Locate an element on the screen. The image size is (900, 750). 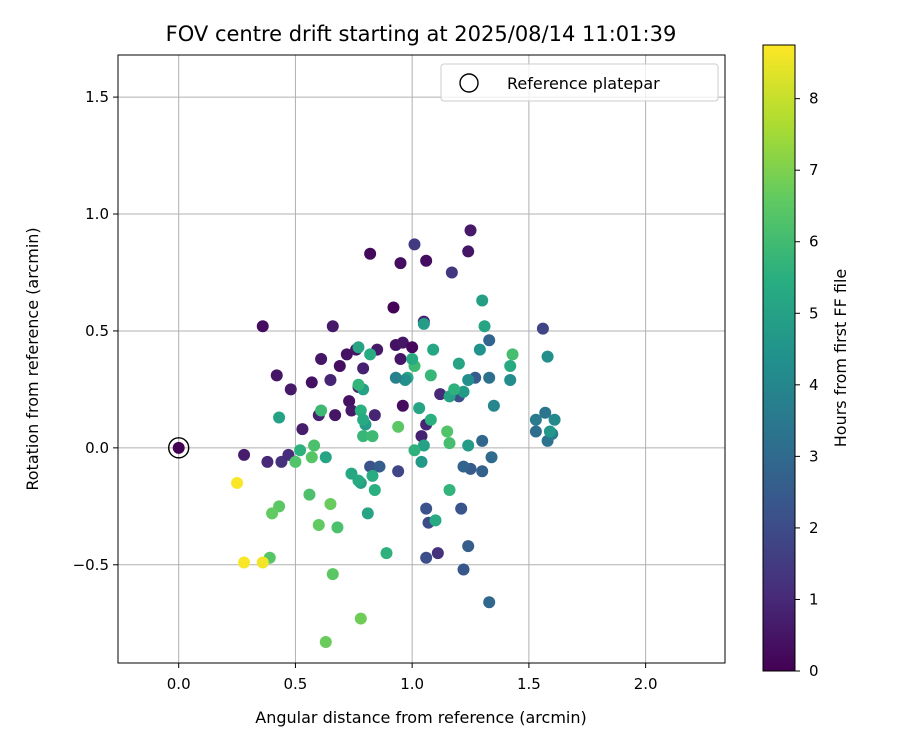
colorbar-tick-label: 1 is located at coordinates (814, 599).